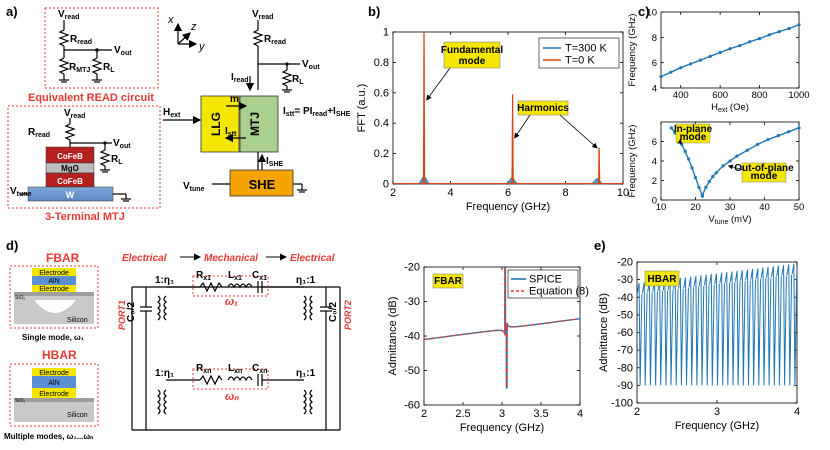 The image size is (830, 450). Describe the element at coordinates (259, 369) in the screenshot. I see `cxn-label: Cxn` at that location.